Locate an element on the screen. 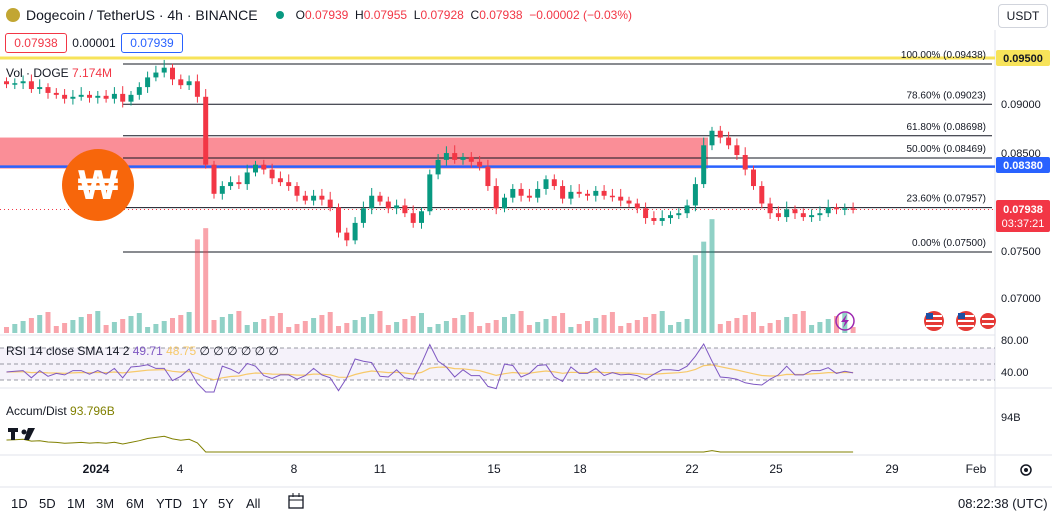 The image size is (1052, 518). timeframe-ytd: YTD is located at coordinates (169, 503).